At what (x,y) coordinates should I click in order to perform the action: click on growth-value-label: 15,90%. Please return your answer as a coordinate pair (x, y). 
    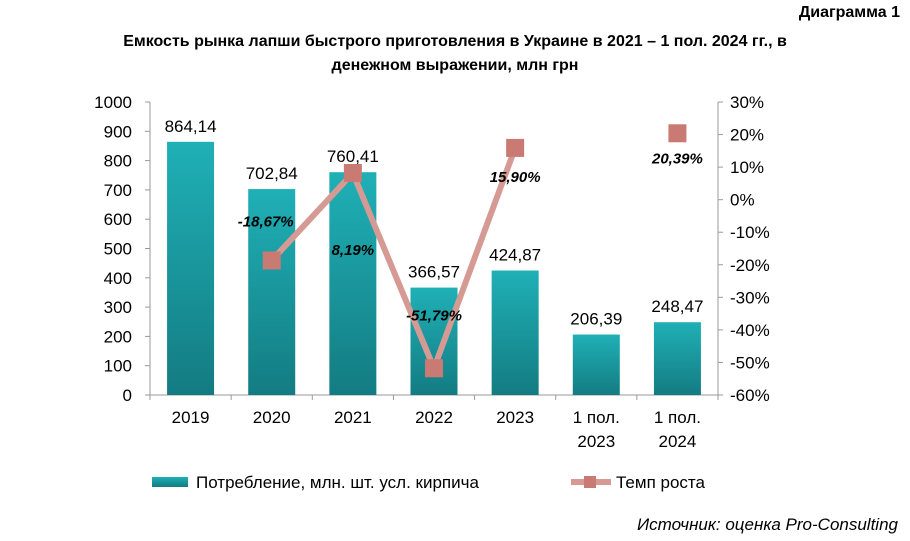
    Looking at the image, I should click on (515, 177).